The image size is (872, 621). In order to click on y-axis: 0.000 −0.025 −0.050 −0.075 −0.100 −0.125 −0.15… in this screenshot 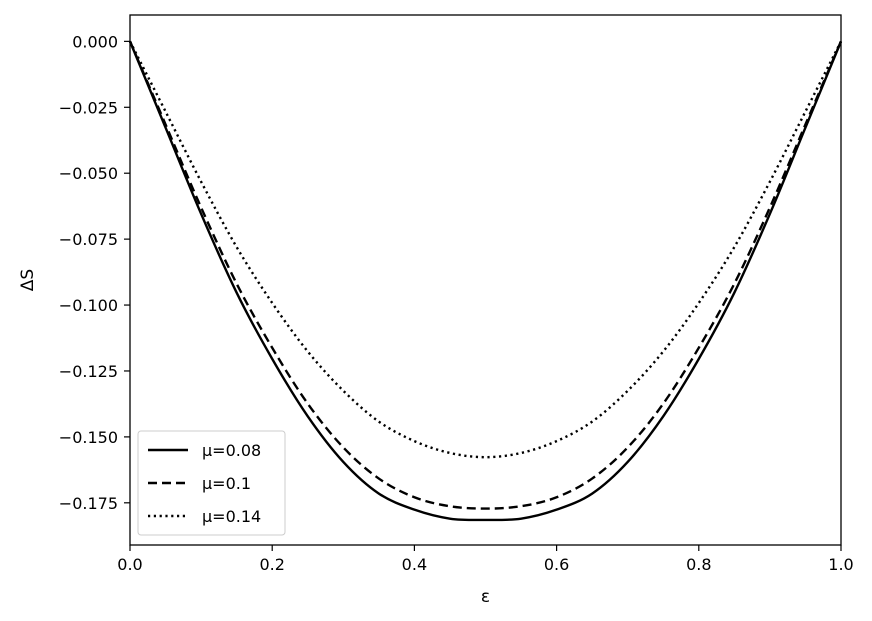, I will do `click(94, 272)`.